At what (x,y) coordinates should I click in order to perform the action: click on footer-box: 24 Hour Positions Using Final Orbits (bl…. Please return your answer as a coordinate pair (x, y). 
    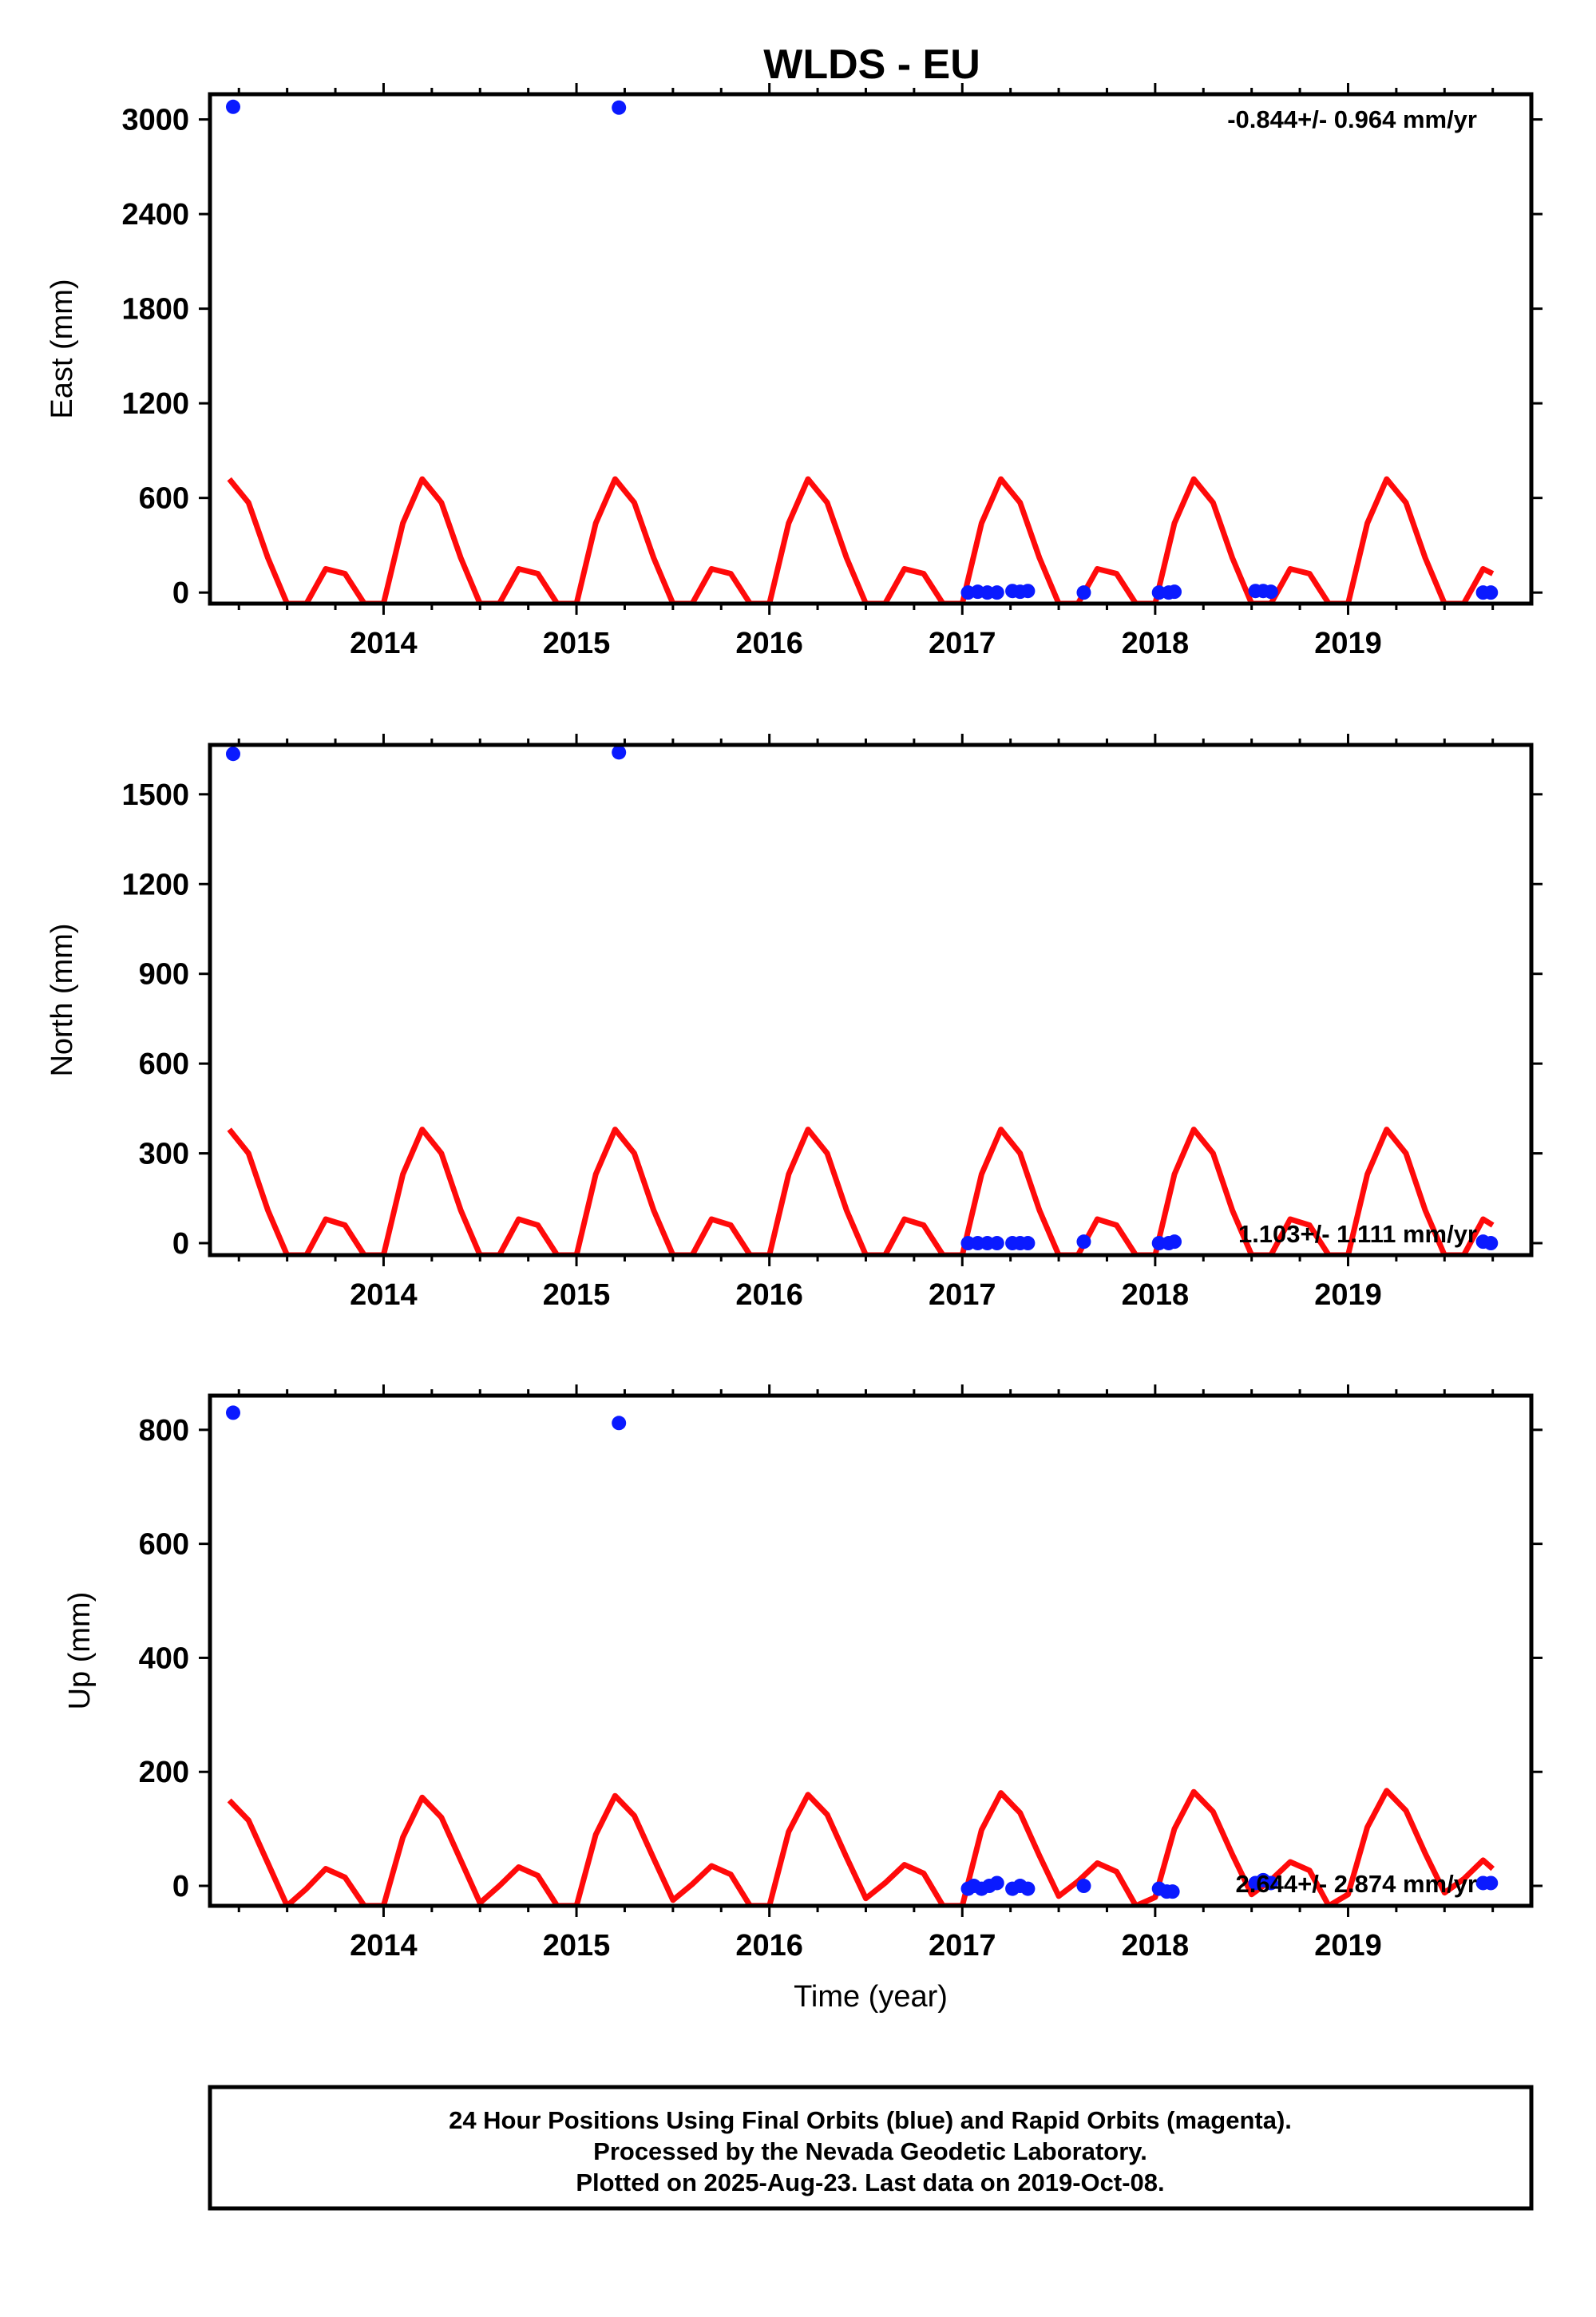
    Looking at the image, I should click on (871, 2148).